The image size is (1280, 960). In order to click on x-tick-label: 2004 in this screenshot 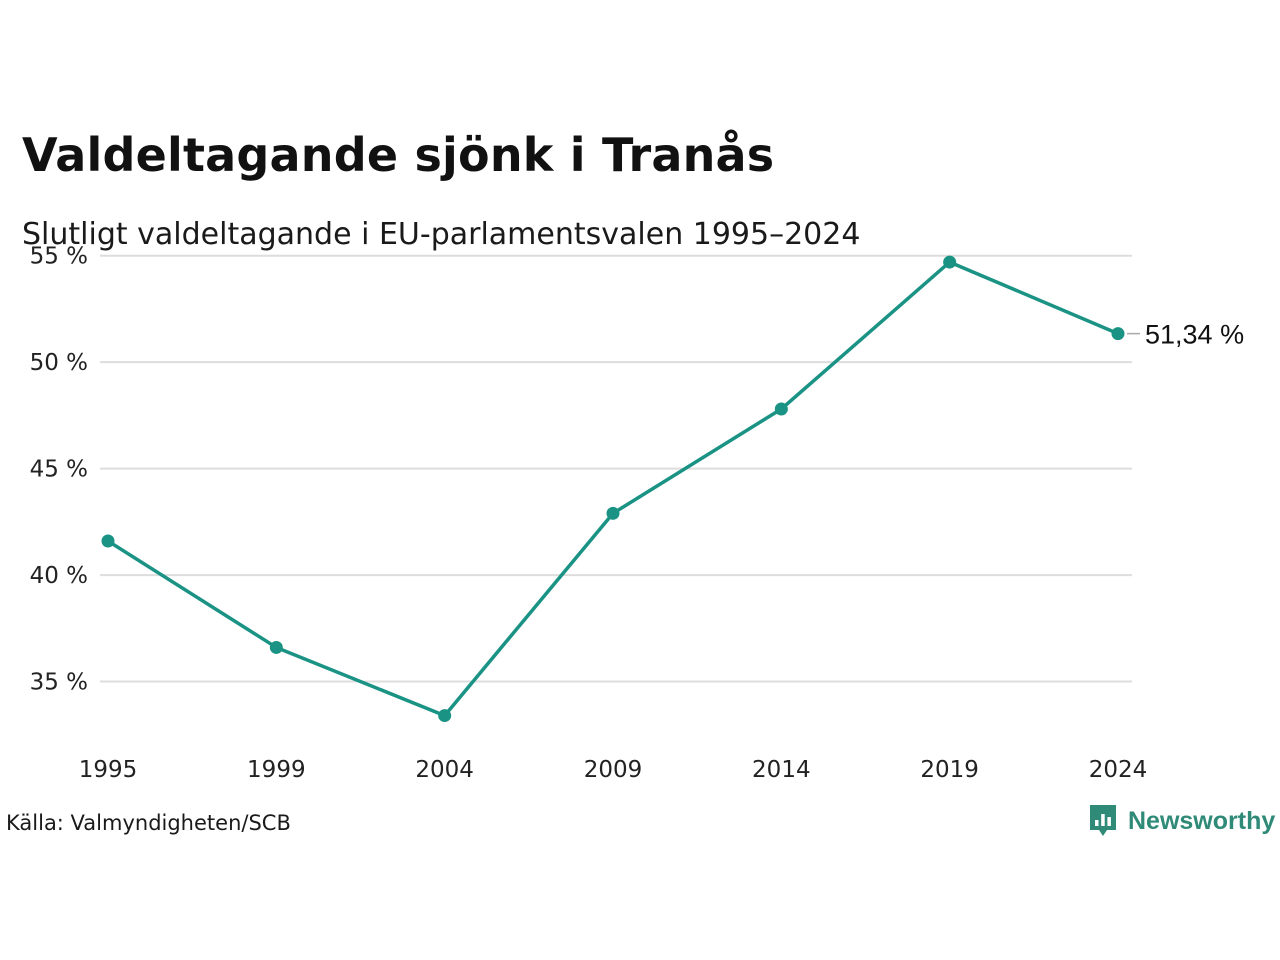, I will do `click(444, 770)`.